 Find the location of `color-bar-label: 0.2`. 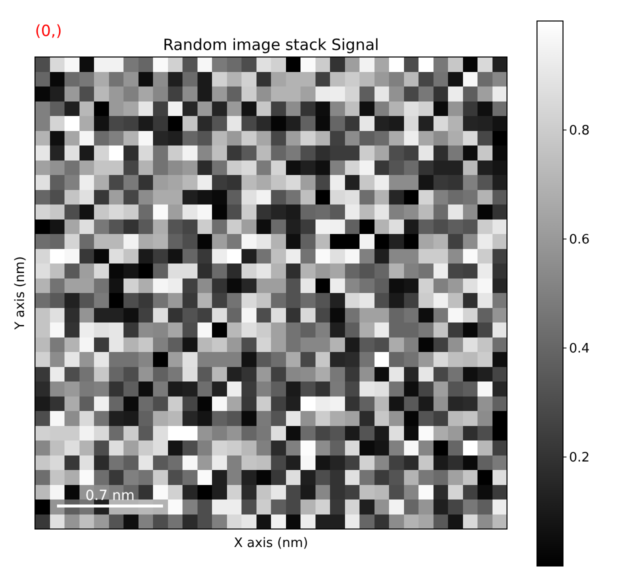

color-bar-label: 0.2 is located at coordinates (579, 458).